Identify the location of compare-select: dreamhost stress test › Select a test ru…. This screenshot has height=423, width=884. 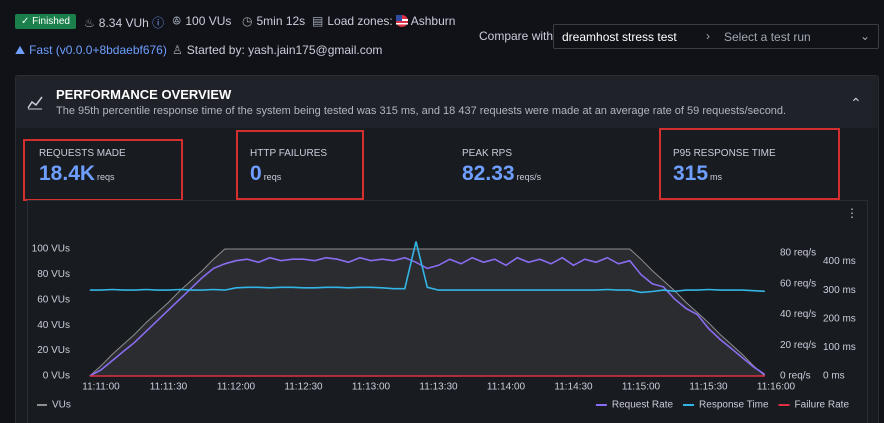
(716, 36).